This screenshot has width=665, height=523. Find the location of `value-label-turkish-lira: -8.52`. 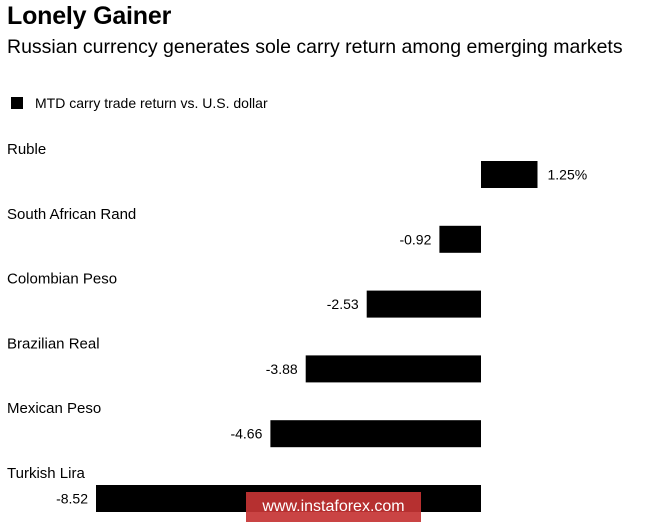

value-label-turkish-lira: -8.52 is located at coordinates (72, 499).